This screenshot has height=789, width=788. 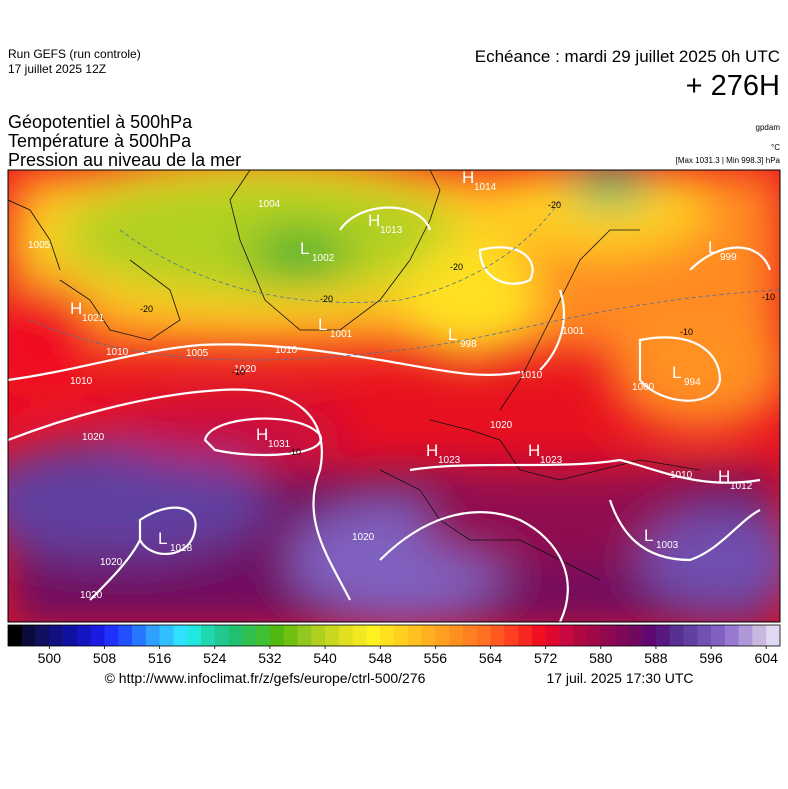 What do you see at coordinates (667, 545) in the screenshot?
I see `pressure-center-value: 1003` at bounding box center [667, 545].